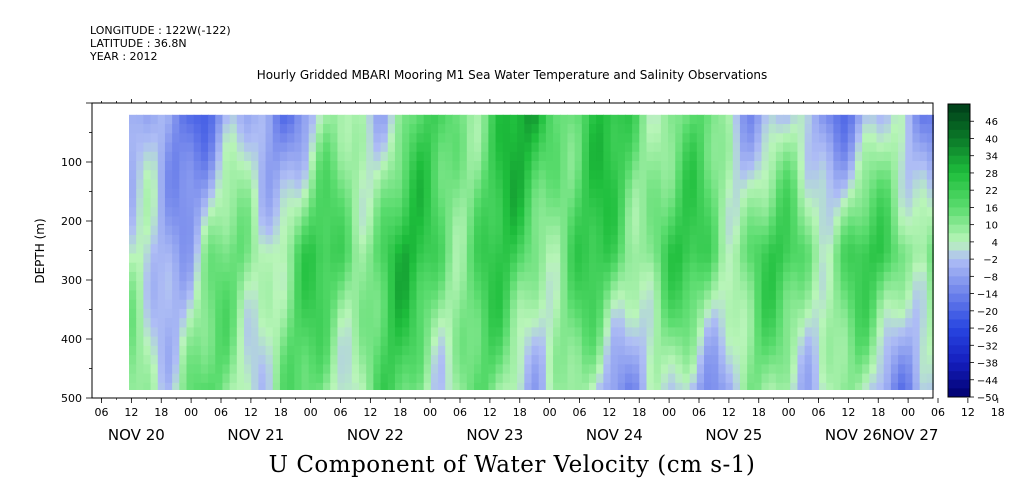  Describe the element at coordinates (370, 412) in the screenshot. I see `x-tick-label: 12` at that location.